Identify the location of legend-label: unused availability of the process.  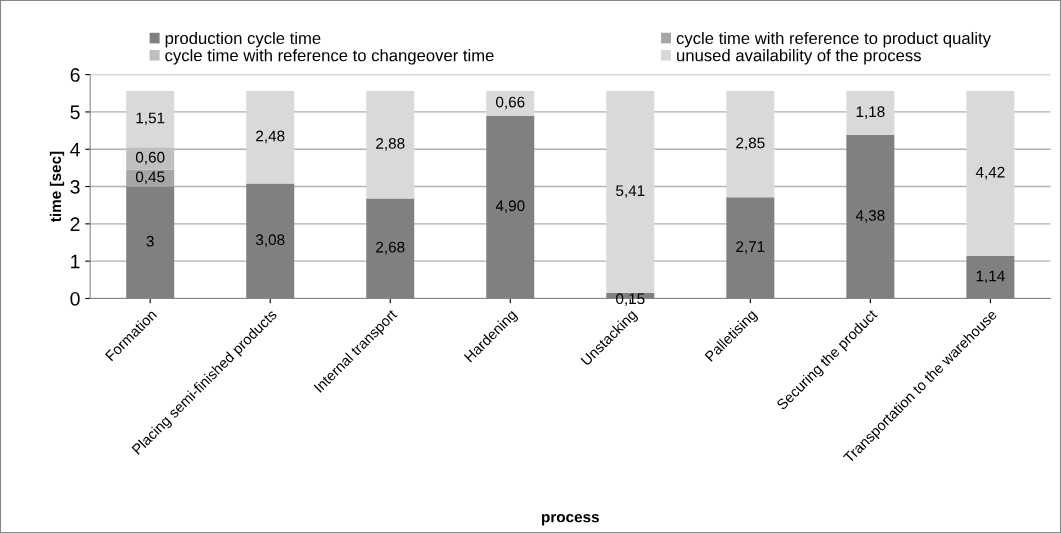
(799, 57).